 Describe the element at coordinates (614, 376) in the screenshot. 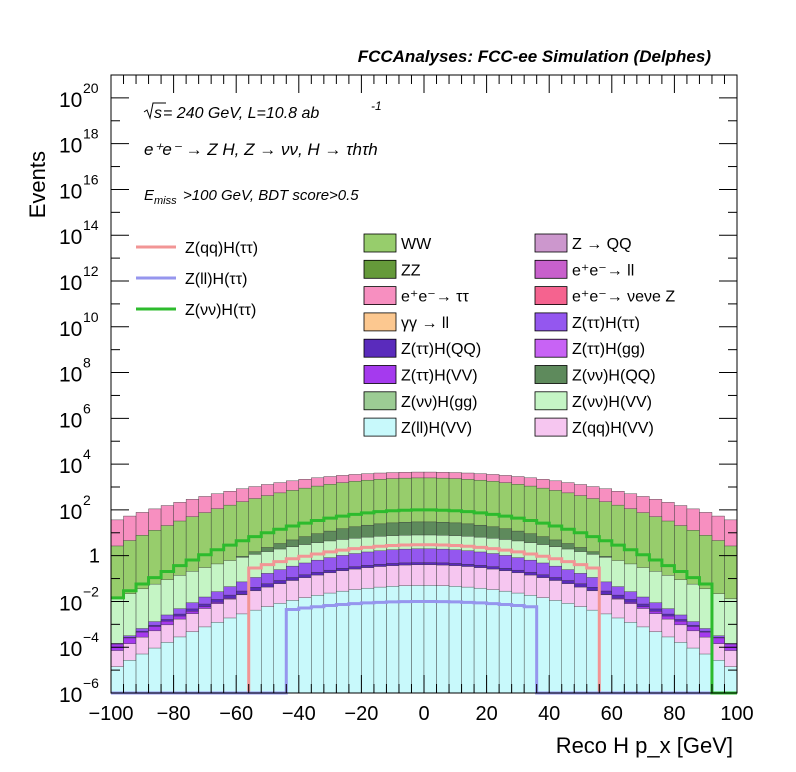

I see `legend-label: Z(νν)H(QQ)` at that location.